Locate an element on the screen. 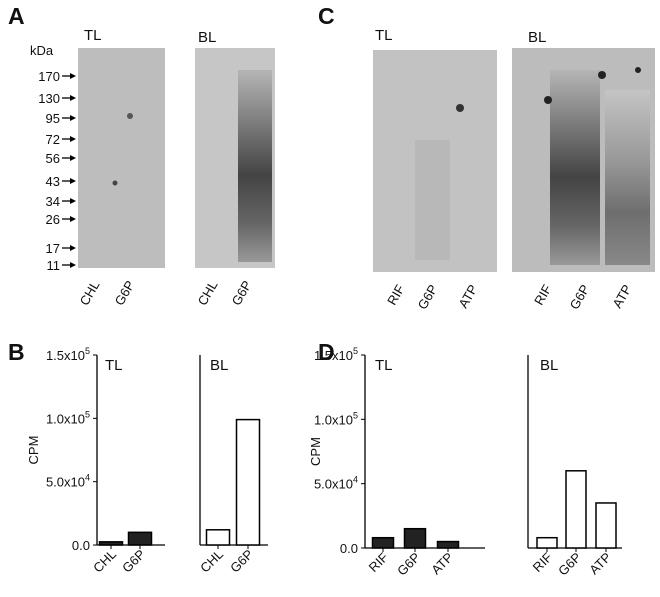 The image size is (660, 597). panel-label: C is located at coordinates (326, 16).